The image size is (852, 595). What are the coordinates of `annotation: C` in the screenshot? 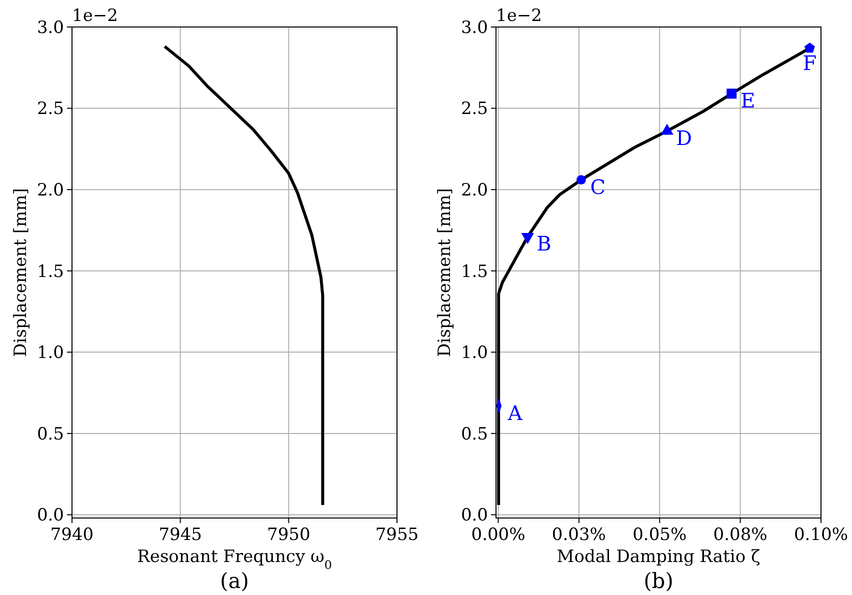 It's located at (598, 186).